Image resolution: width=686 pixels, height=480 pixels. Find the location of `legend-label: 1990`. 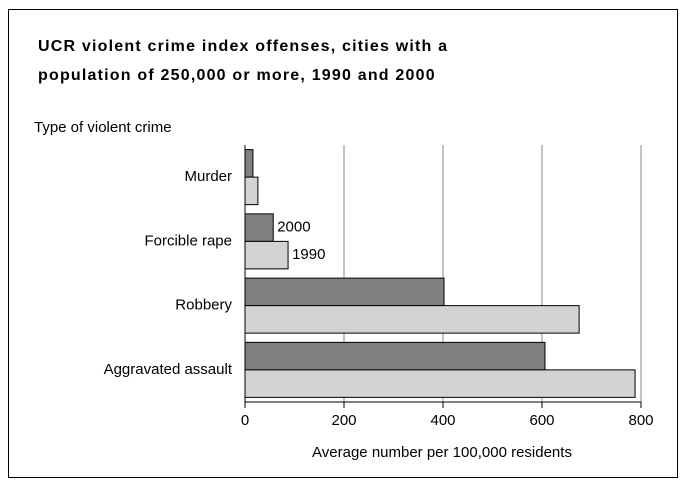

legend-label: 1990 is located at coordinates (308, 254).